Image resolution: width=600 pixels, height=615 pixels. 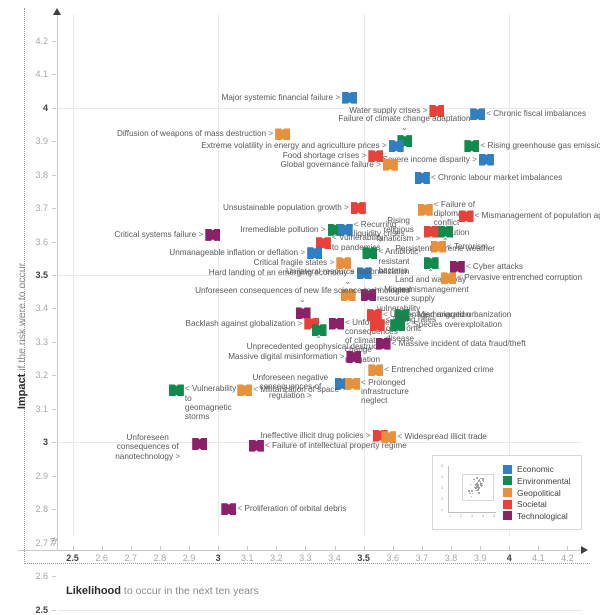 What do you see at coordinates (131, 558) in the screenshot?
I see `x-axis-tick-label: 2.7` at bounding box center [131, 558].